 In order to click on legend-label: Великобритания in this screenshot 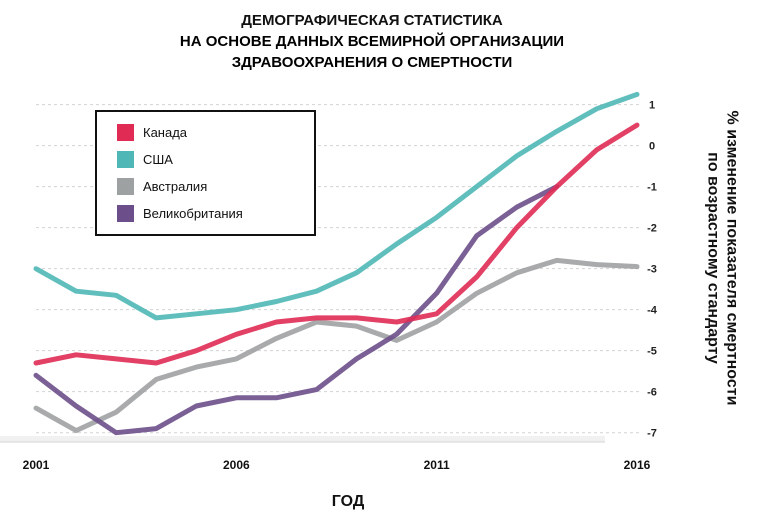, I will do `click(193, 213)`.